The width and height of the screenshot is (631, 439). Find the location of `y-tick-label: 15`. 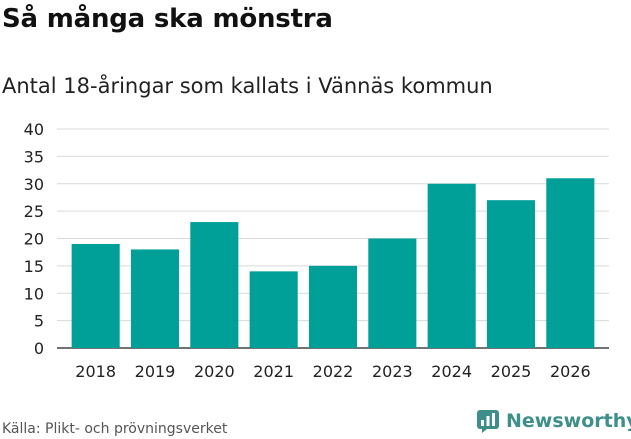

y-tick-label: 15 is located at coordinates (34, 266).